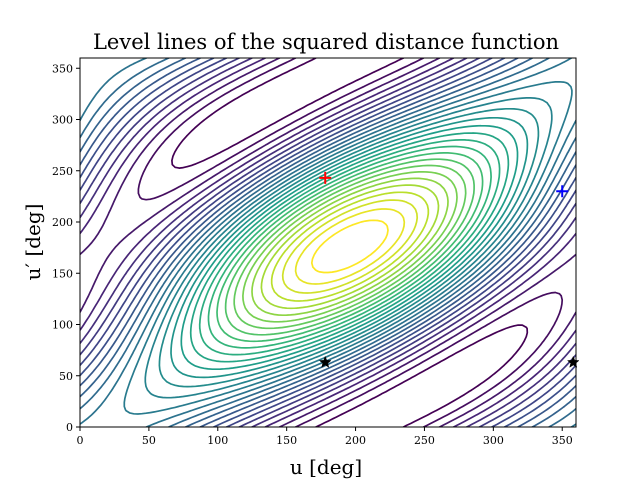 The image size is (640, 480). What do you see at coordinates (62, 68) in the screenshot?
I see `y-tick-label: 350` at bounding box center [62, 68].